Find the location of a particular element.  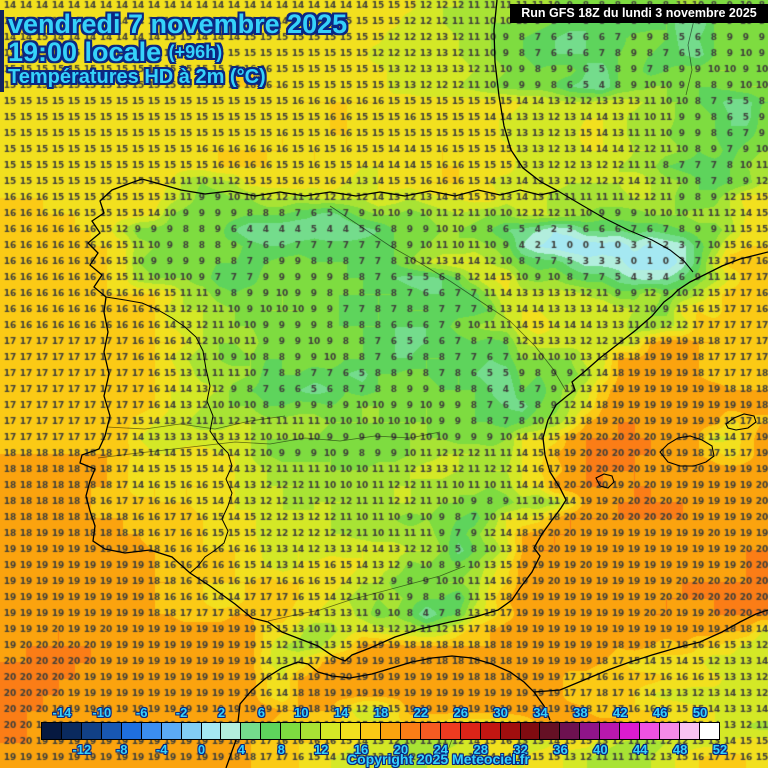

legend-color-bar is located at coordinates (380, 731).